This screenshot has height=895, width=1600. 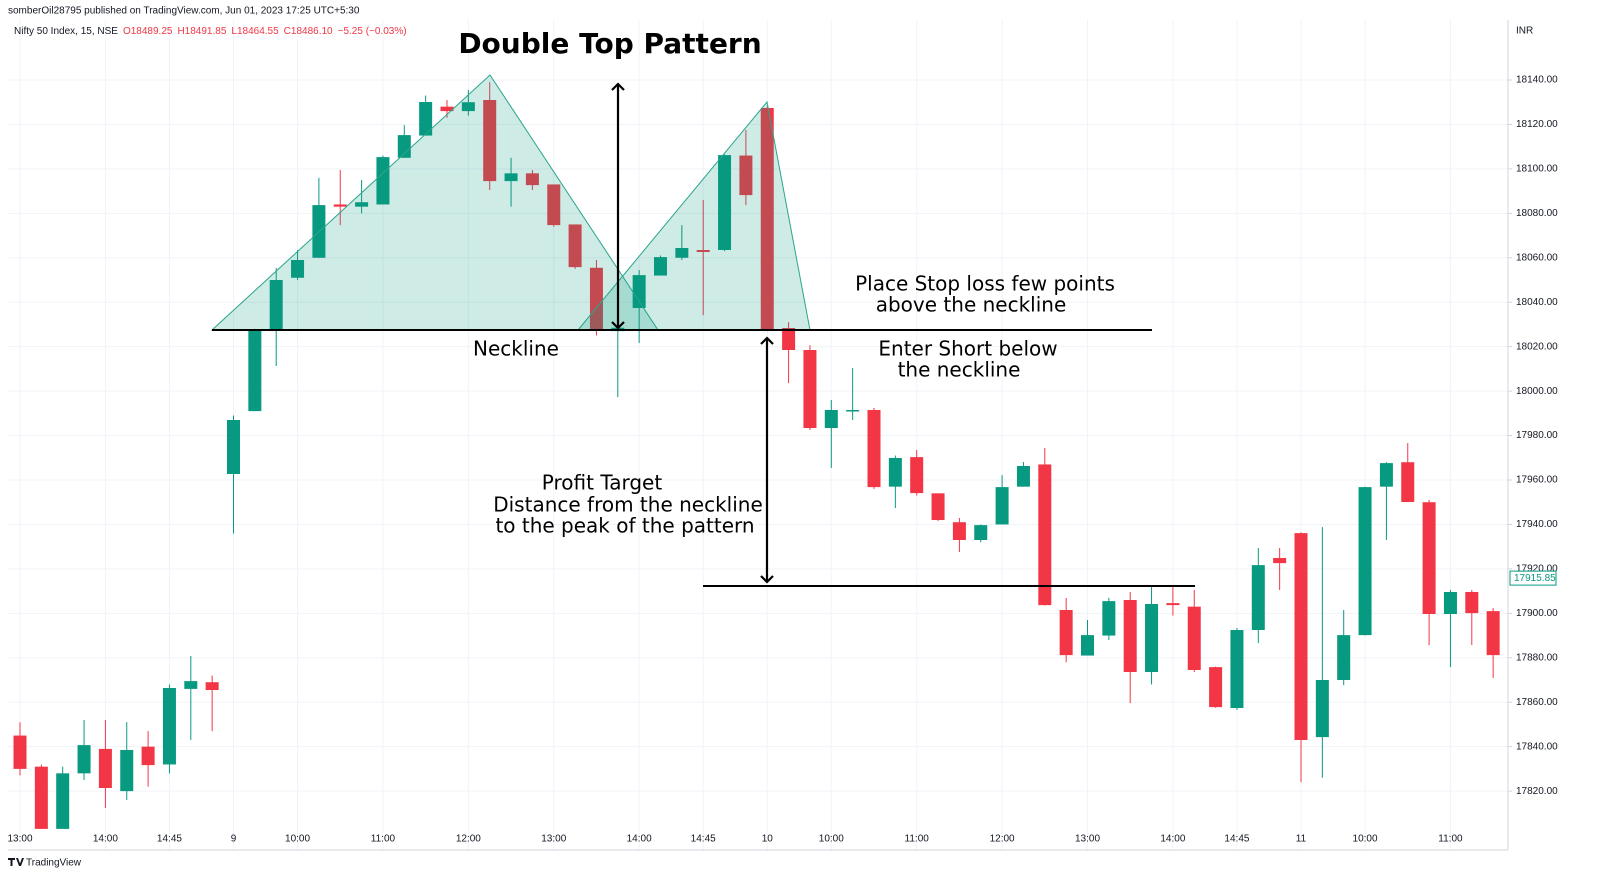 I want to click on y-tick-label: 17880.00, so click(x=1537, y=657).